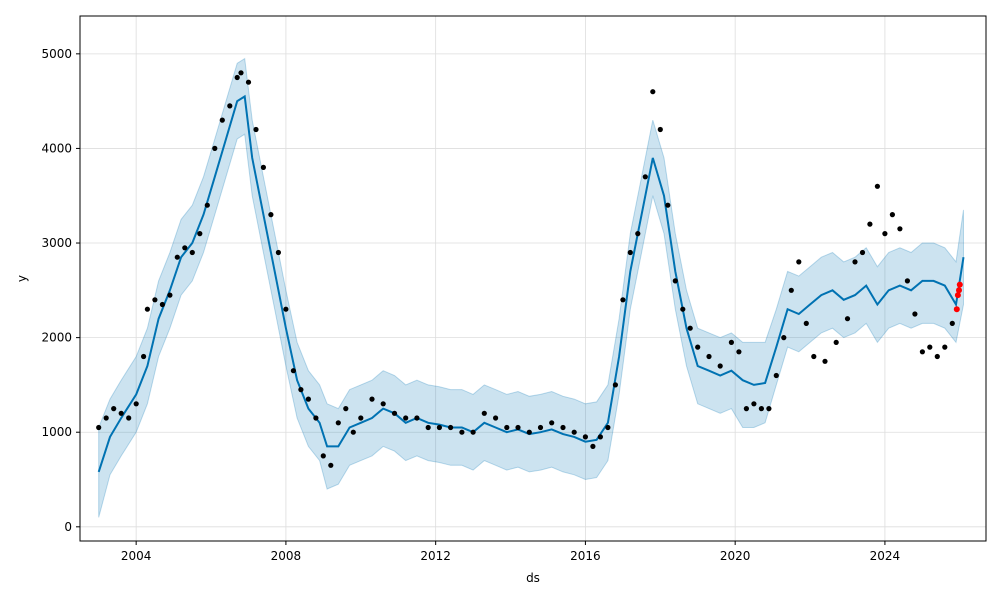 Image resolution: width=1000 pixels, height=600 pixels. Describe the element at coordinates (510, 552) in the screenshot. I see `x-axis-ticks: 2004 2008 2012 2016 2020 2024` at that location.